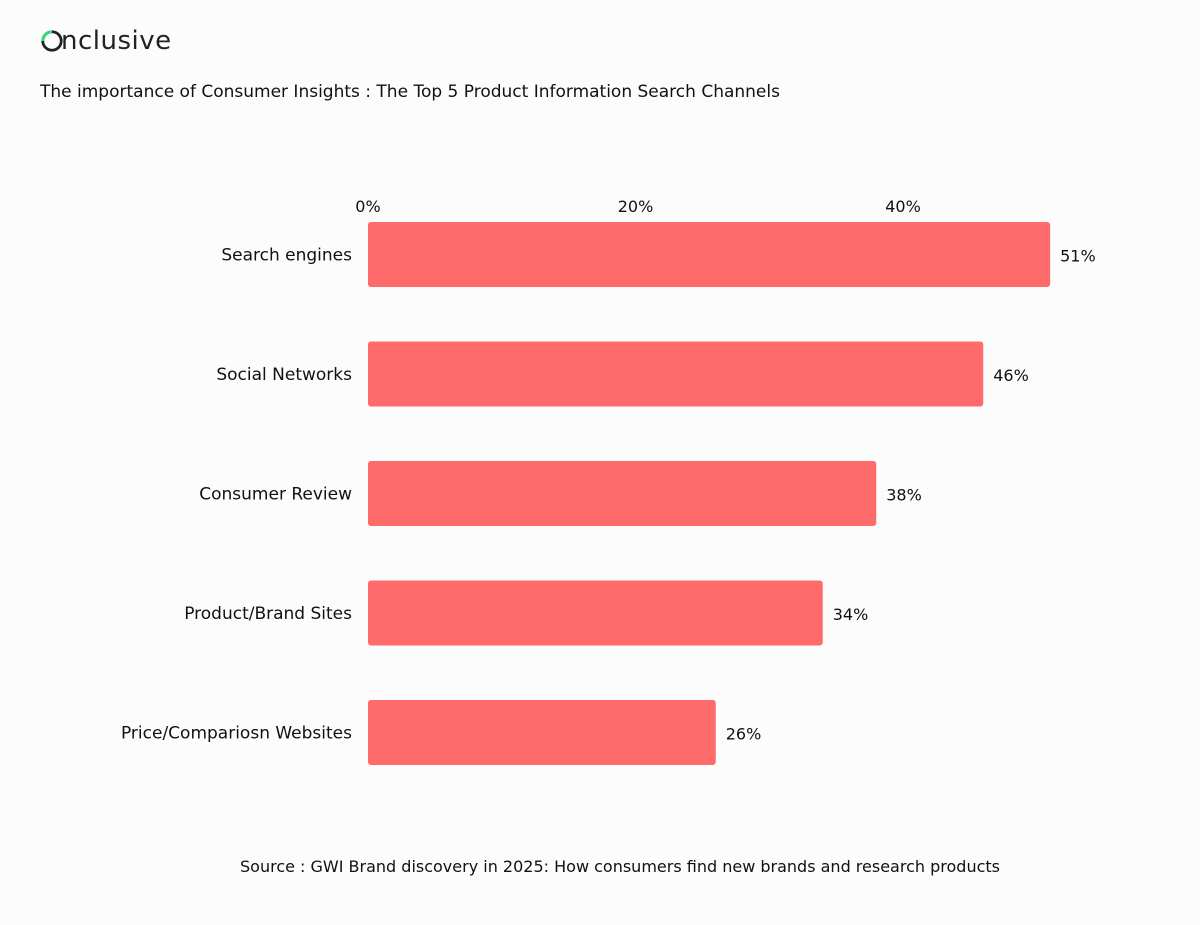 This screenshot has height=925, width=1200. Describe the element at coordinates (275, 495) in the screenshot. I see `category-label: Consumer Review` at that location.